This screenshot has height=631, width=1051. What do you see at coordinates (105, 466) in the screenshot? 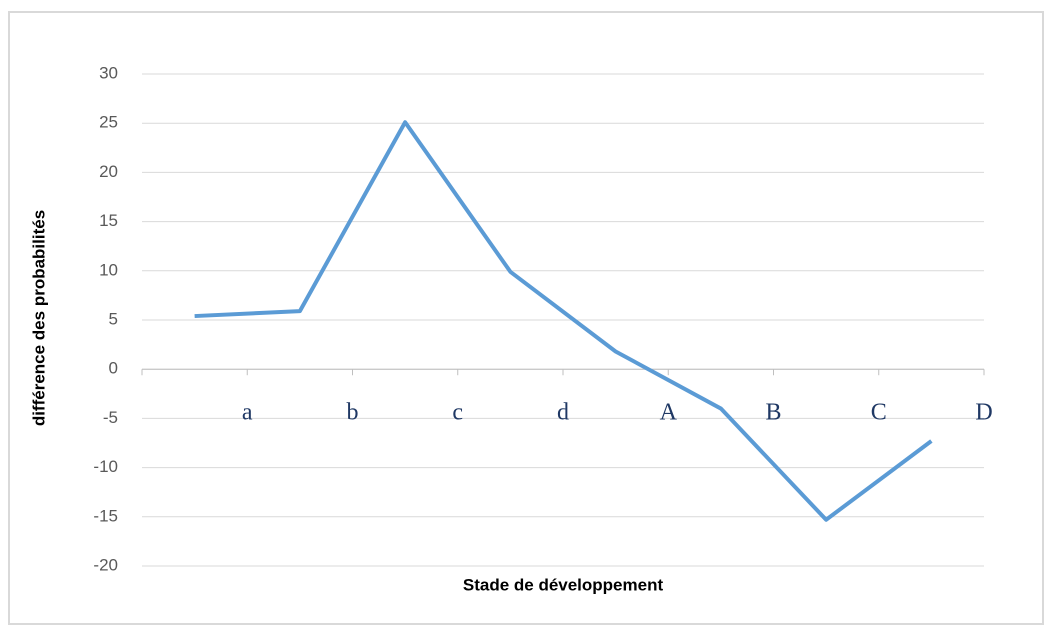
I see `y-tick-label: -10` at bounding box center [105, 466].